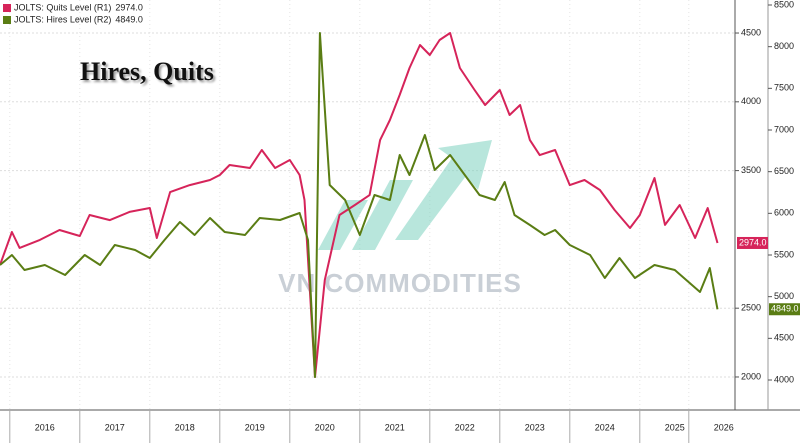 The width and height of the screenshot is (800, 443). What do you see at coordinates (147, 71) in the screenshot?
I see `chart-title: Hires, Quits` at bounding box center [147, 71].